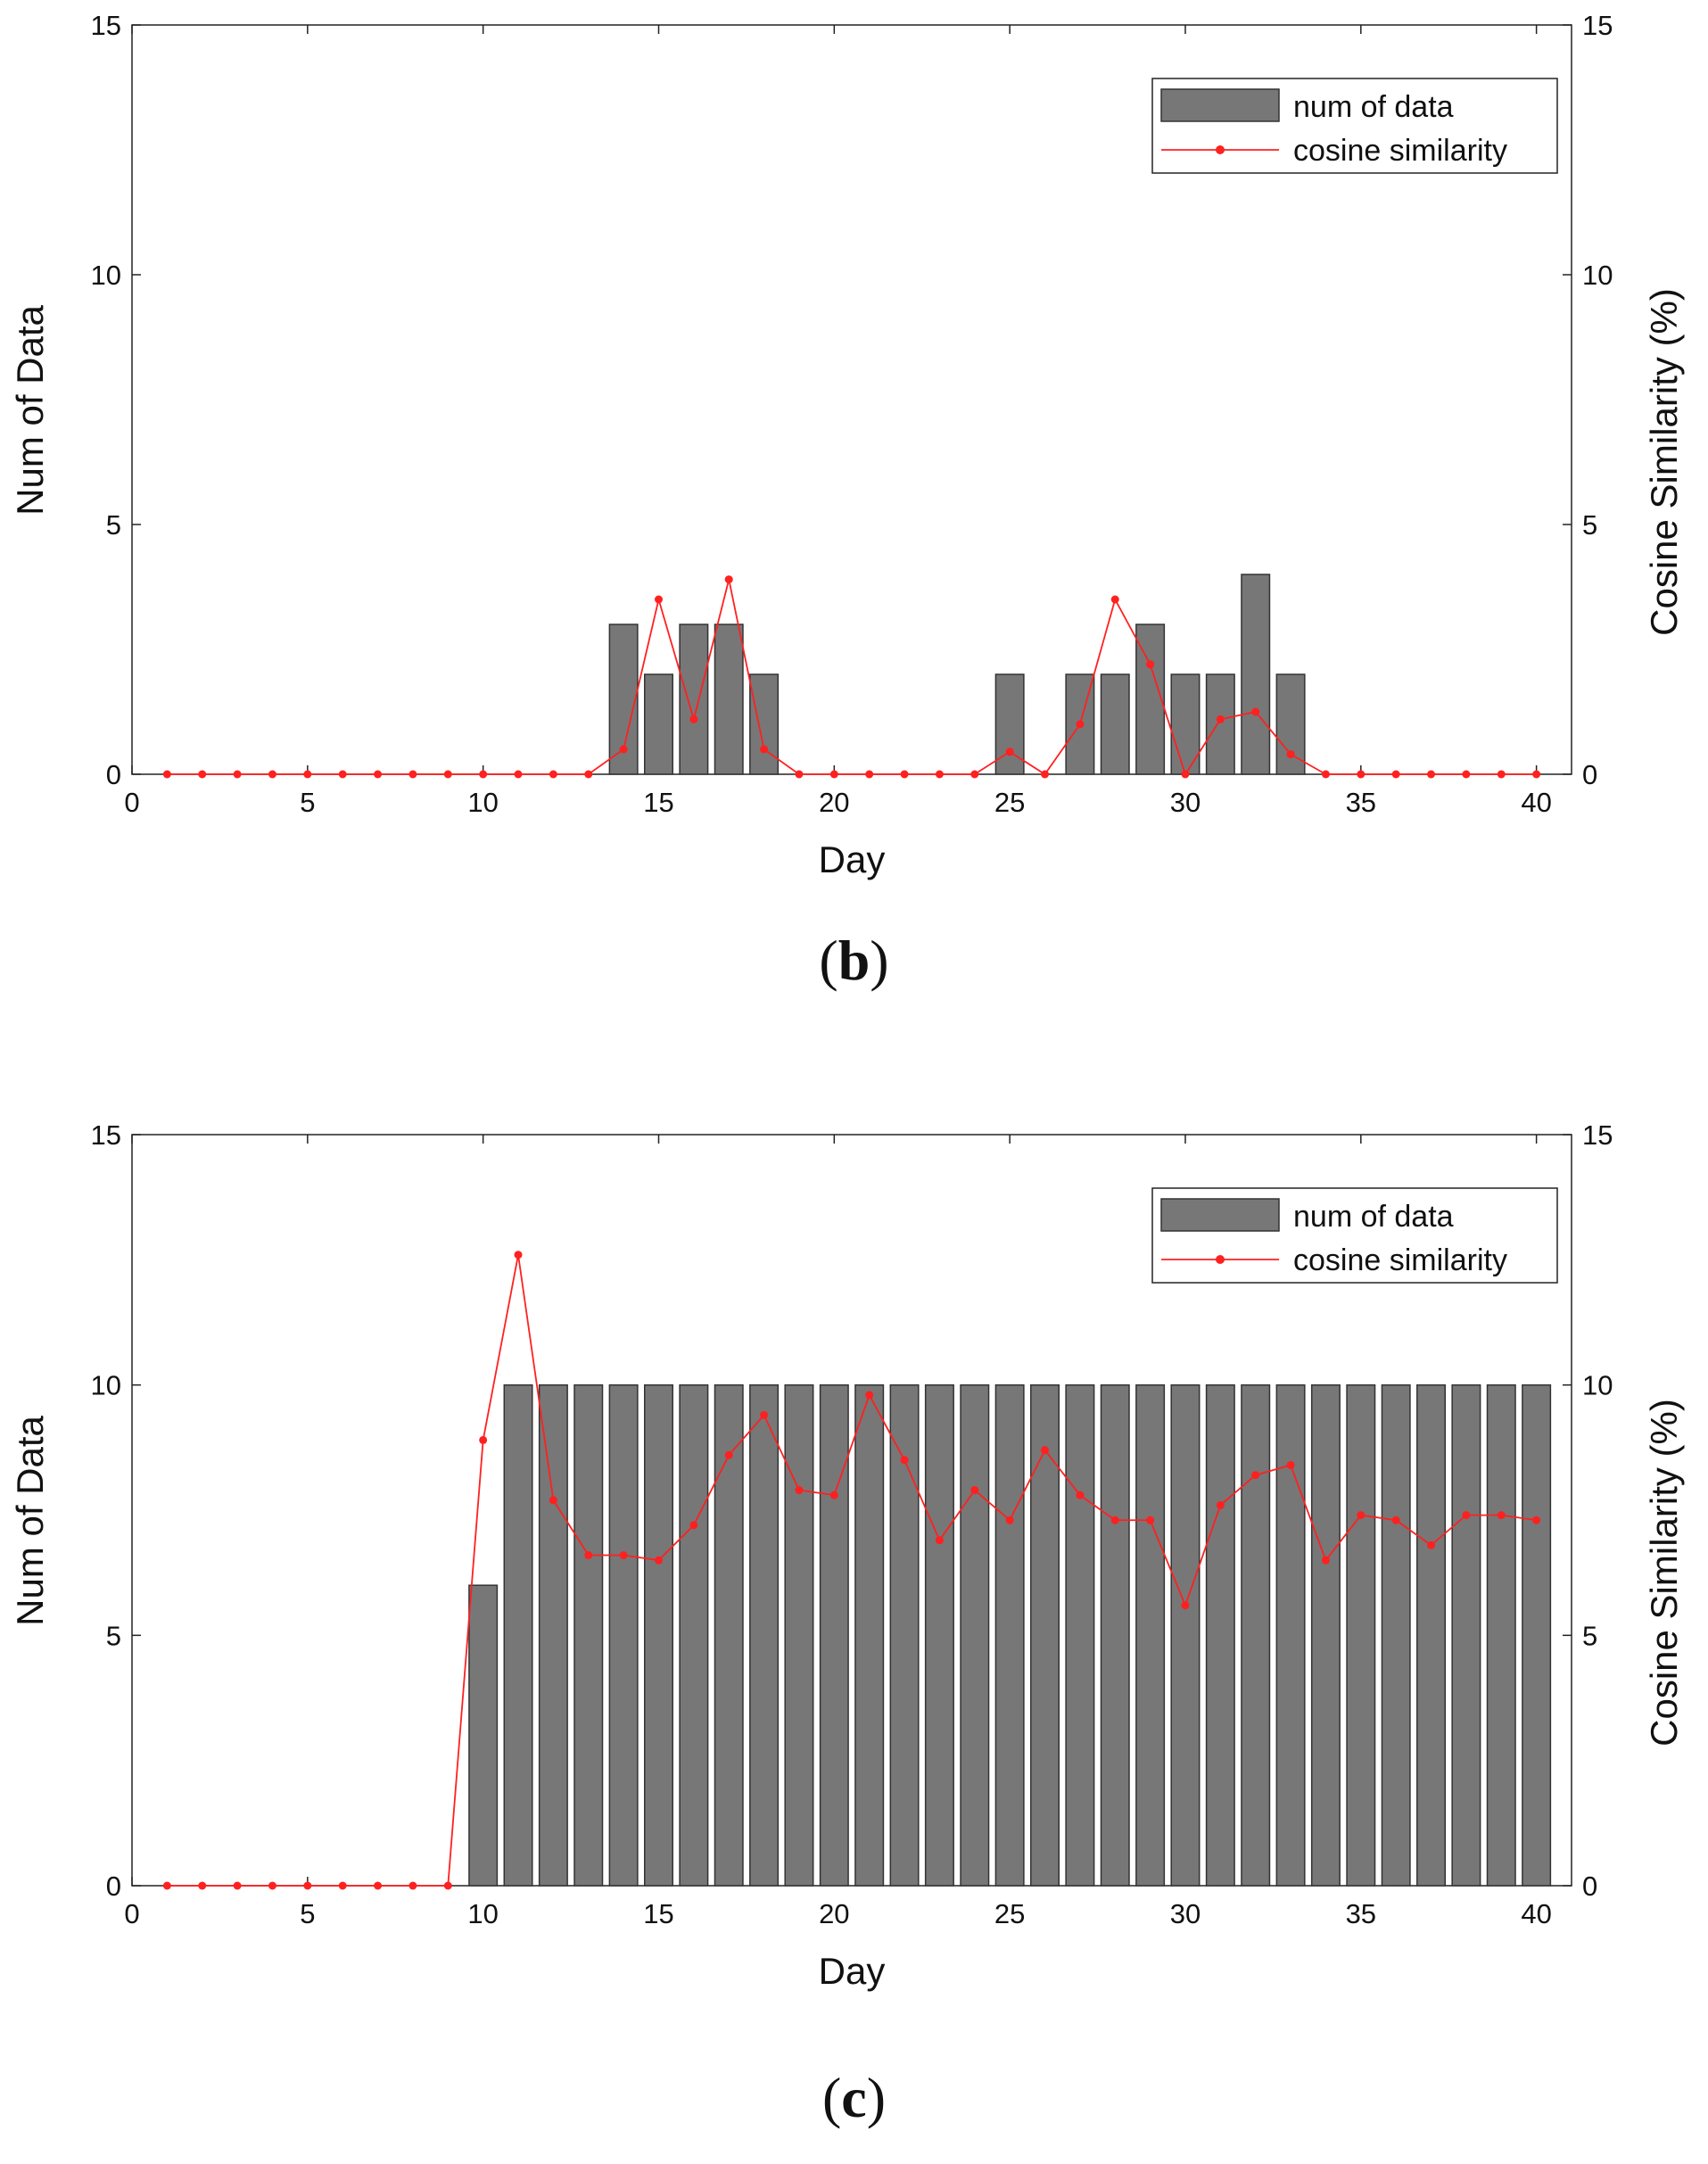 Image resolution: width=1708 pixels, height=2164 pixels. What do you see at coordinates (1589, 775) in the screenshot?
I see `y-right-tick-label: 0` at bounding box center [1589, 775].